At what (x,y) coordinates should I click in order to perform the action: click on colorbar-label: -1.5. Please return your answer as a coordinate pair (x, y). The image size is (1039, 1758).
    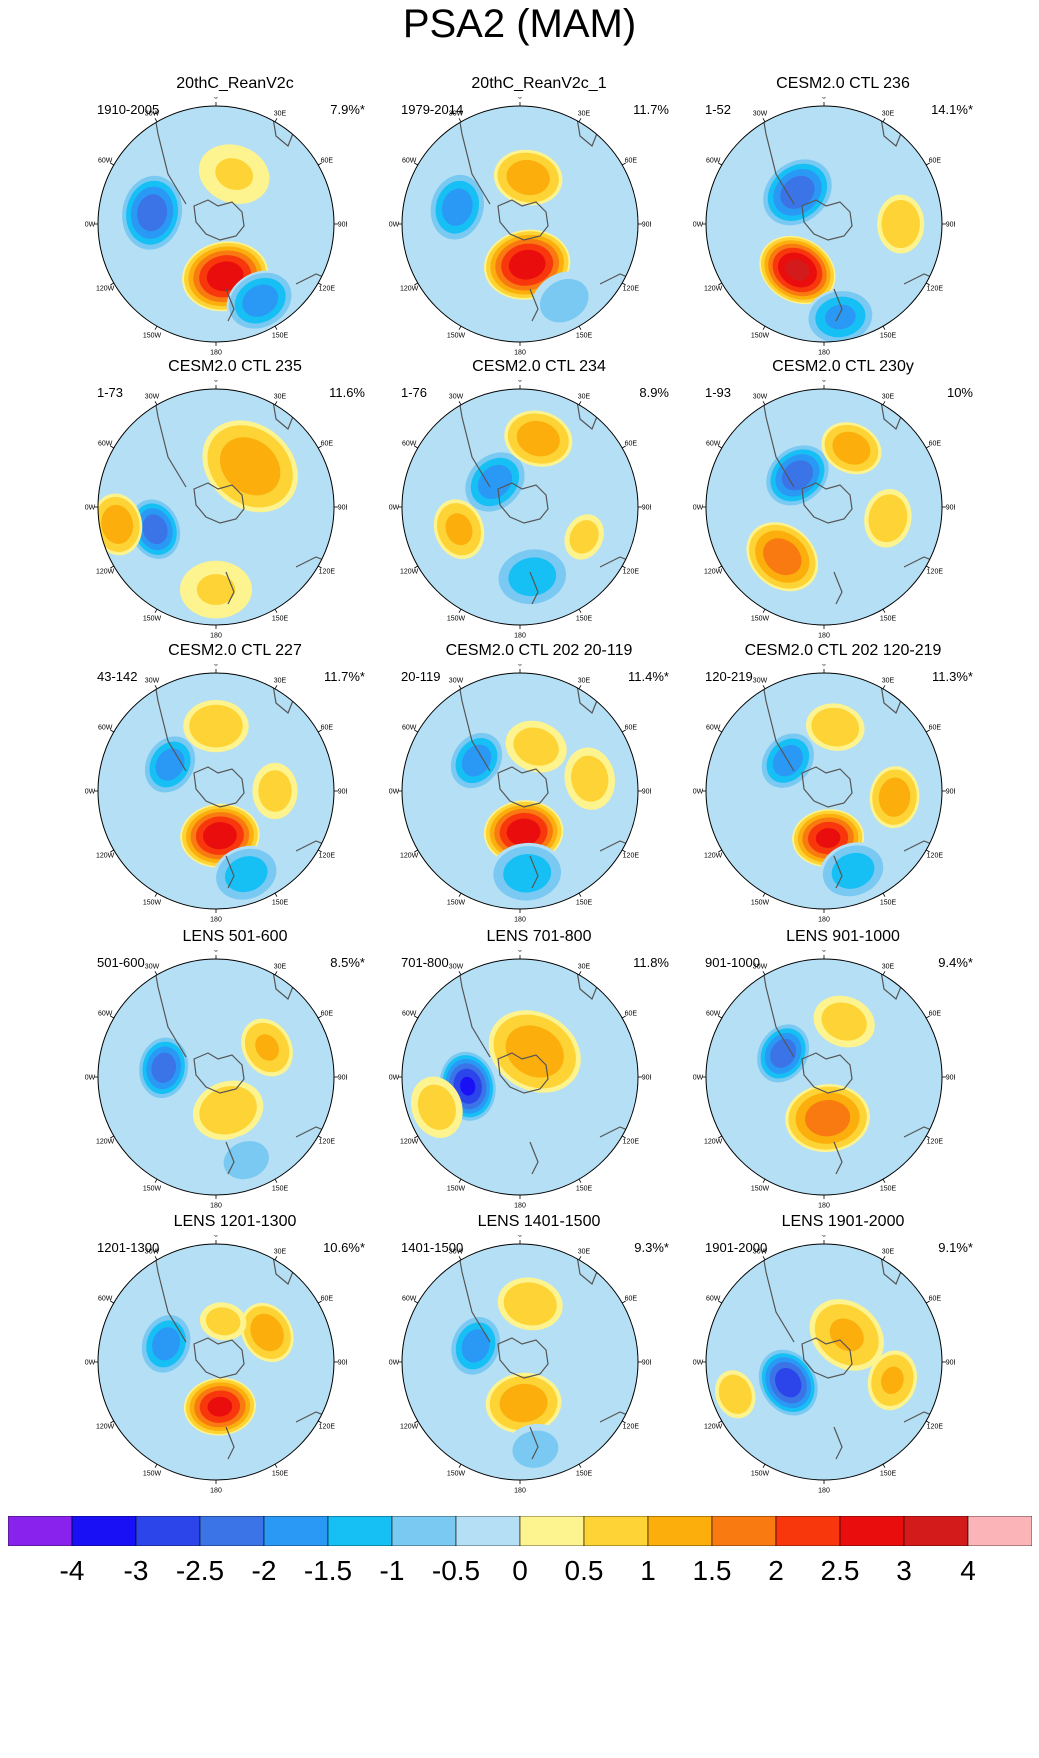
    Looking at the image, I should click on (328, 1570).